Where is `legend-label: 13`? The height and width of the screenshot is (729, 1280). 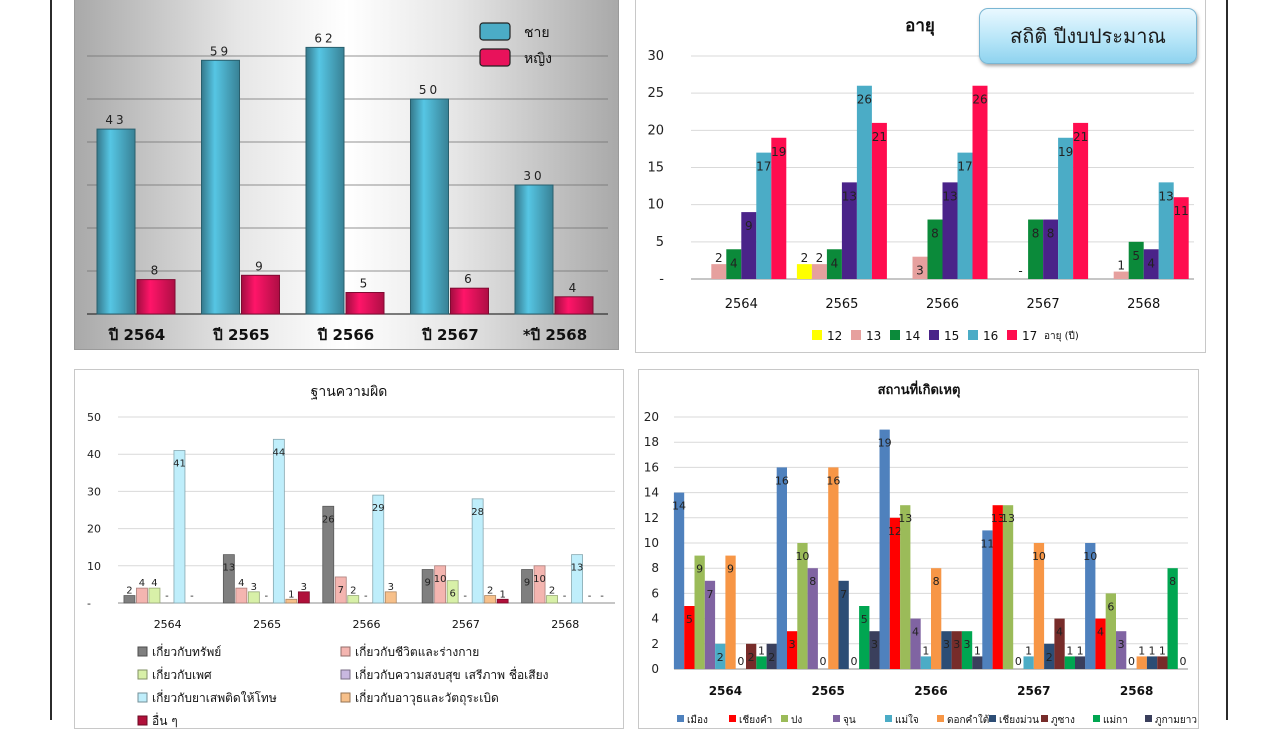 legend-label: 13 is located at coordinates (873, 336).